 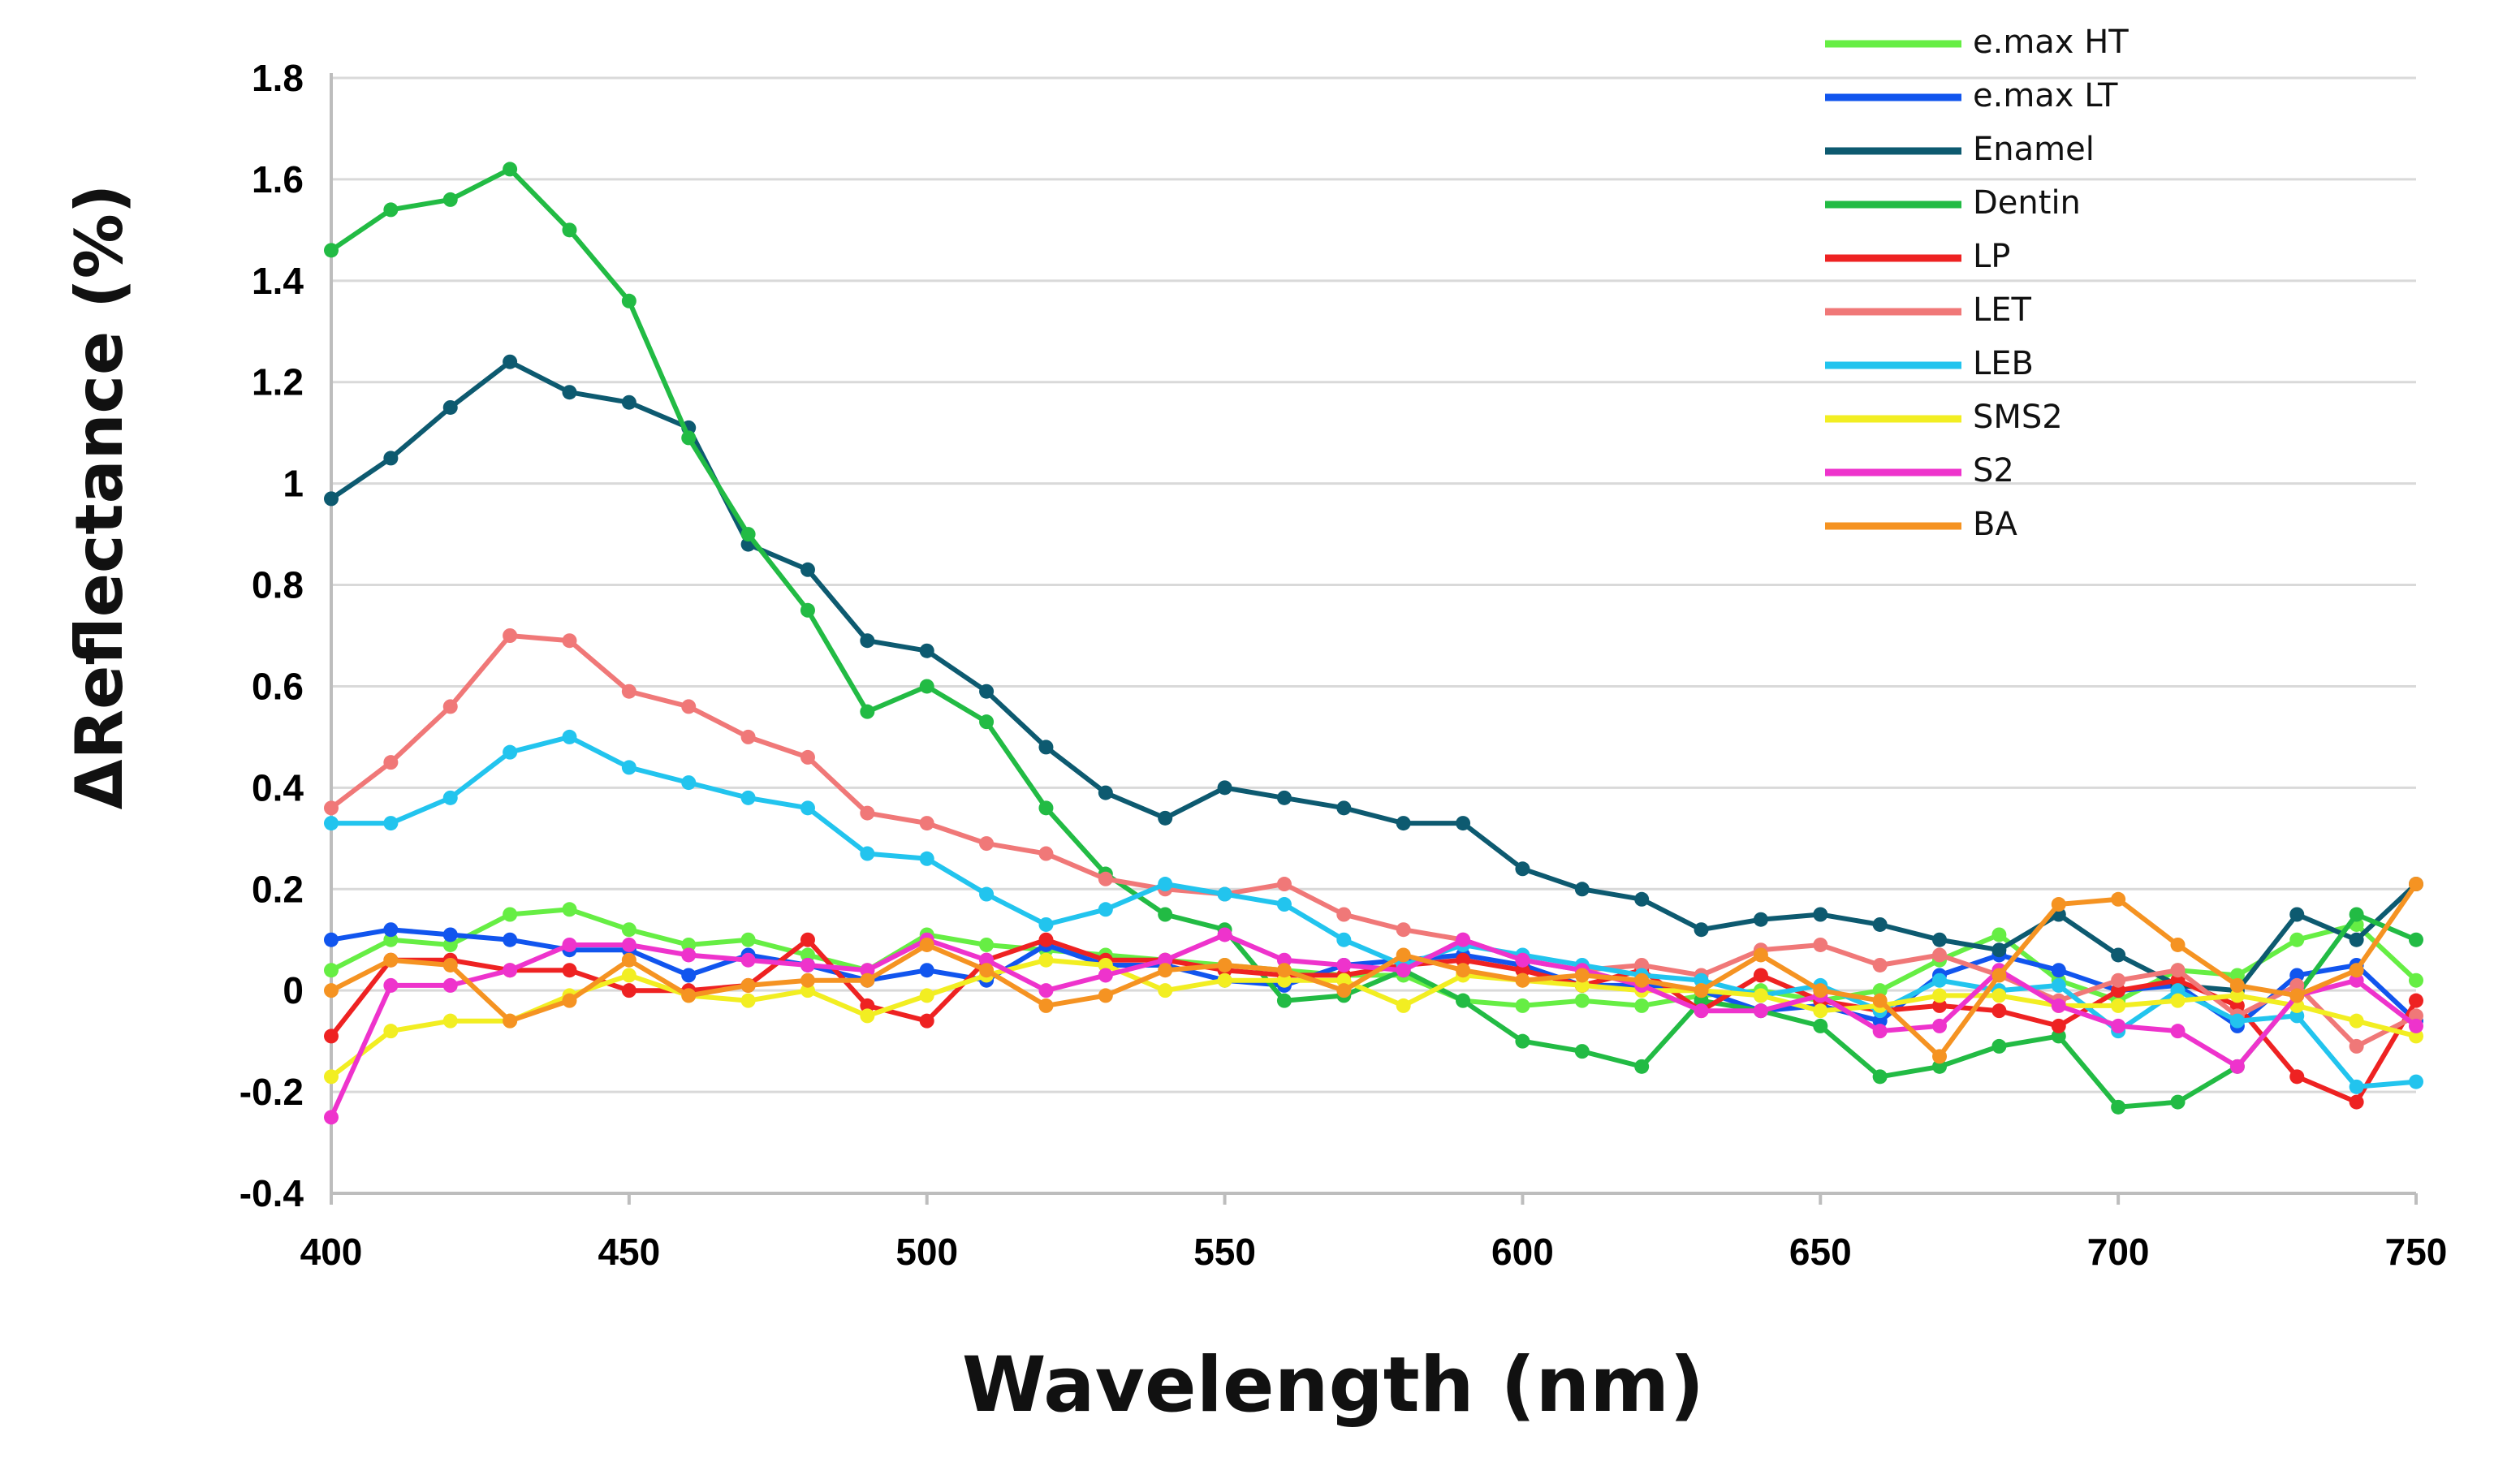 What do you see at coordinates (2051, 42) in the screenshot?
I see `legend-label: e.max HT` at bounding box center [2051, 42].